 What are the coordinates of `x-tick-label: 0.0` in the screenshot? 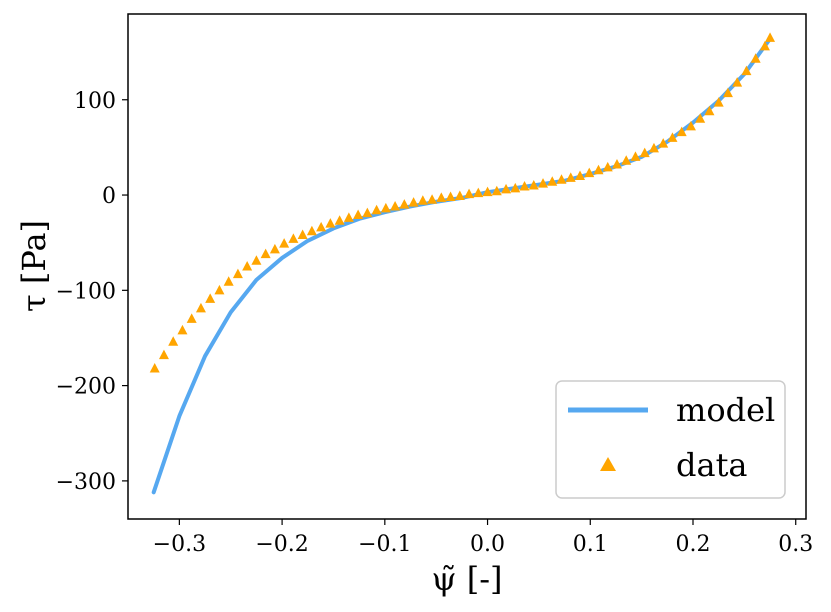 It's located at (487, 544).